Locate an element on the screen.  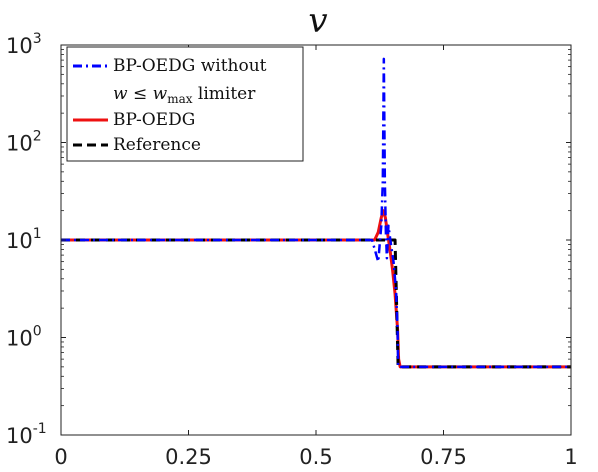
legend-label-bp-oedg-without-line2: w ≤ wmax limiter is located at coordinates (184, 95).